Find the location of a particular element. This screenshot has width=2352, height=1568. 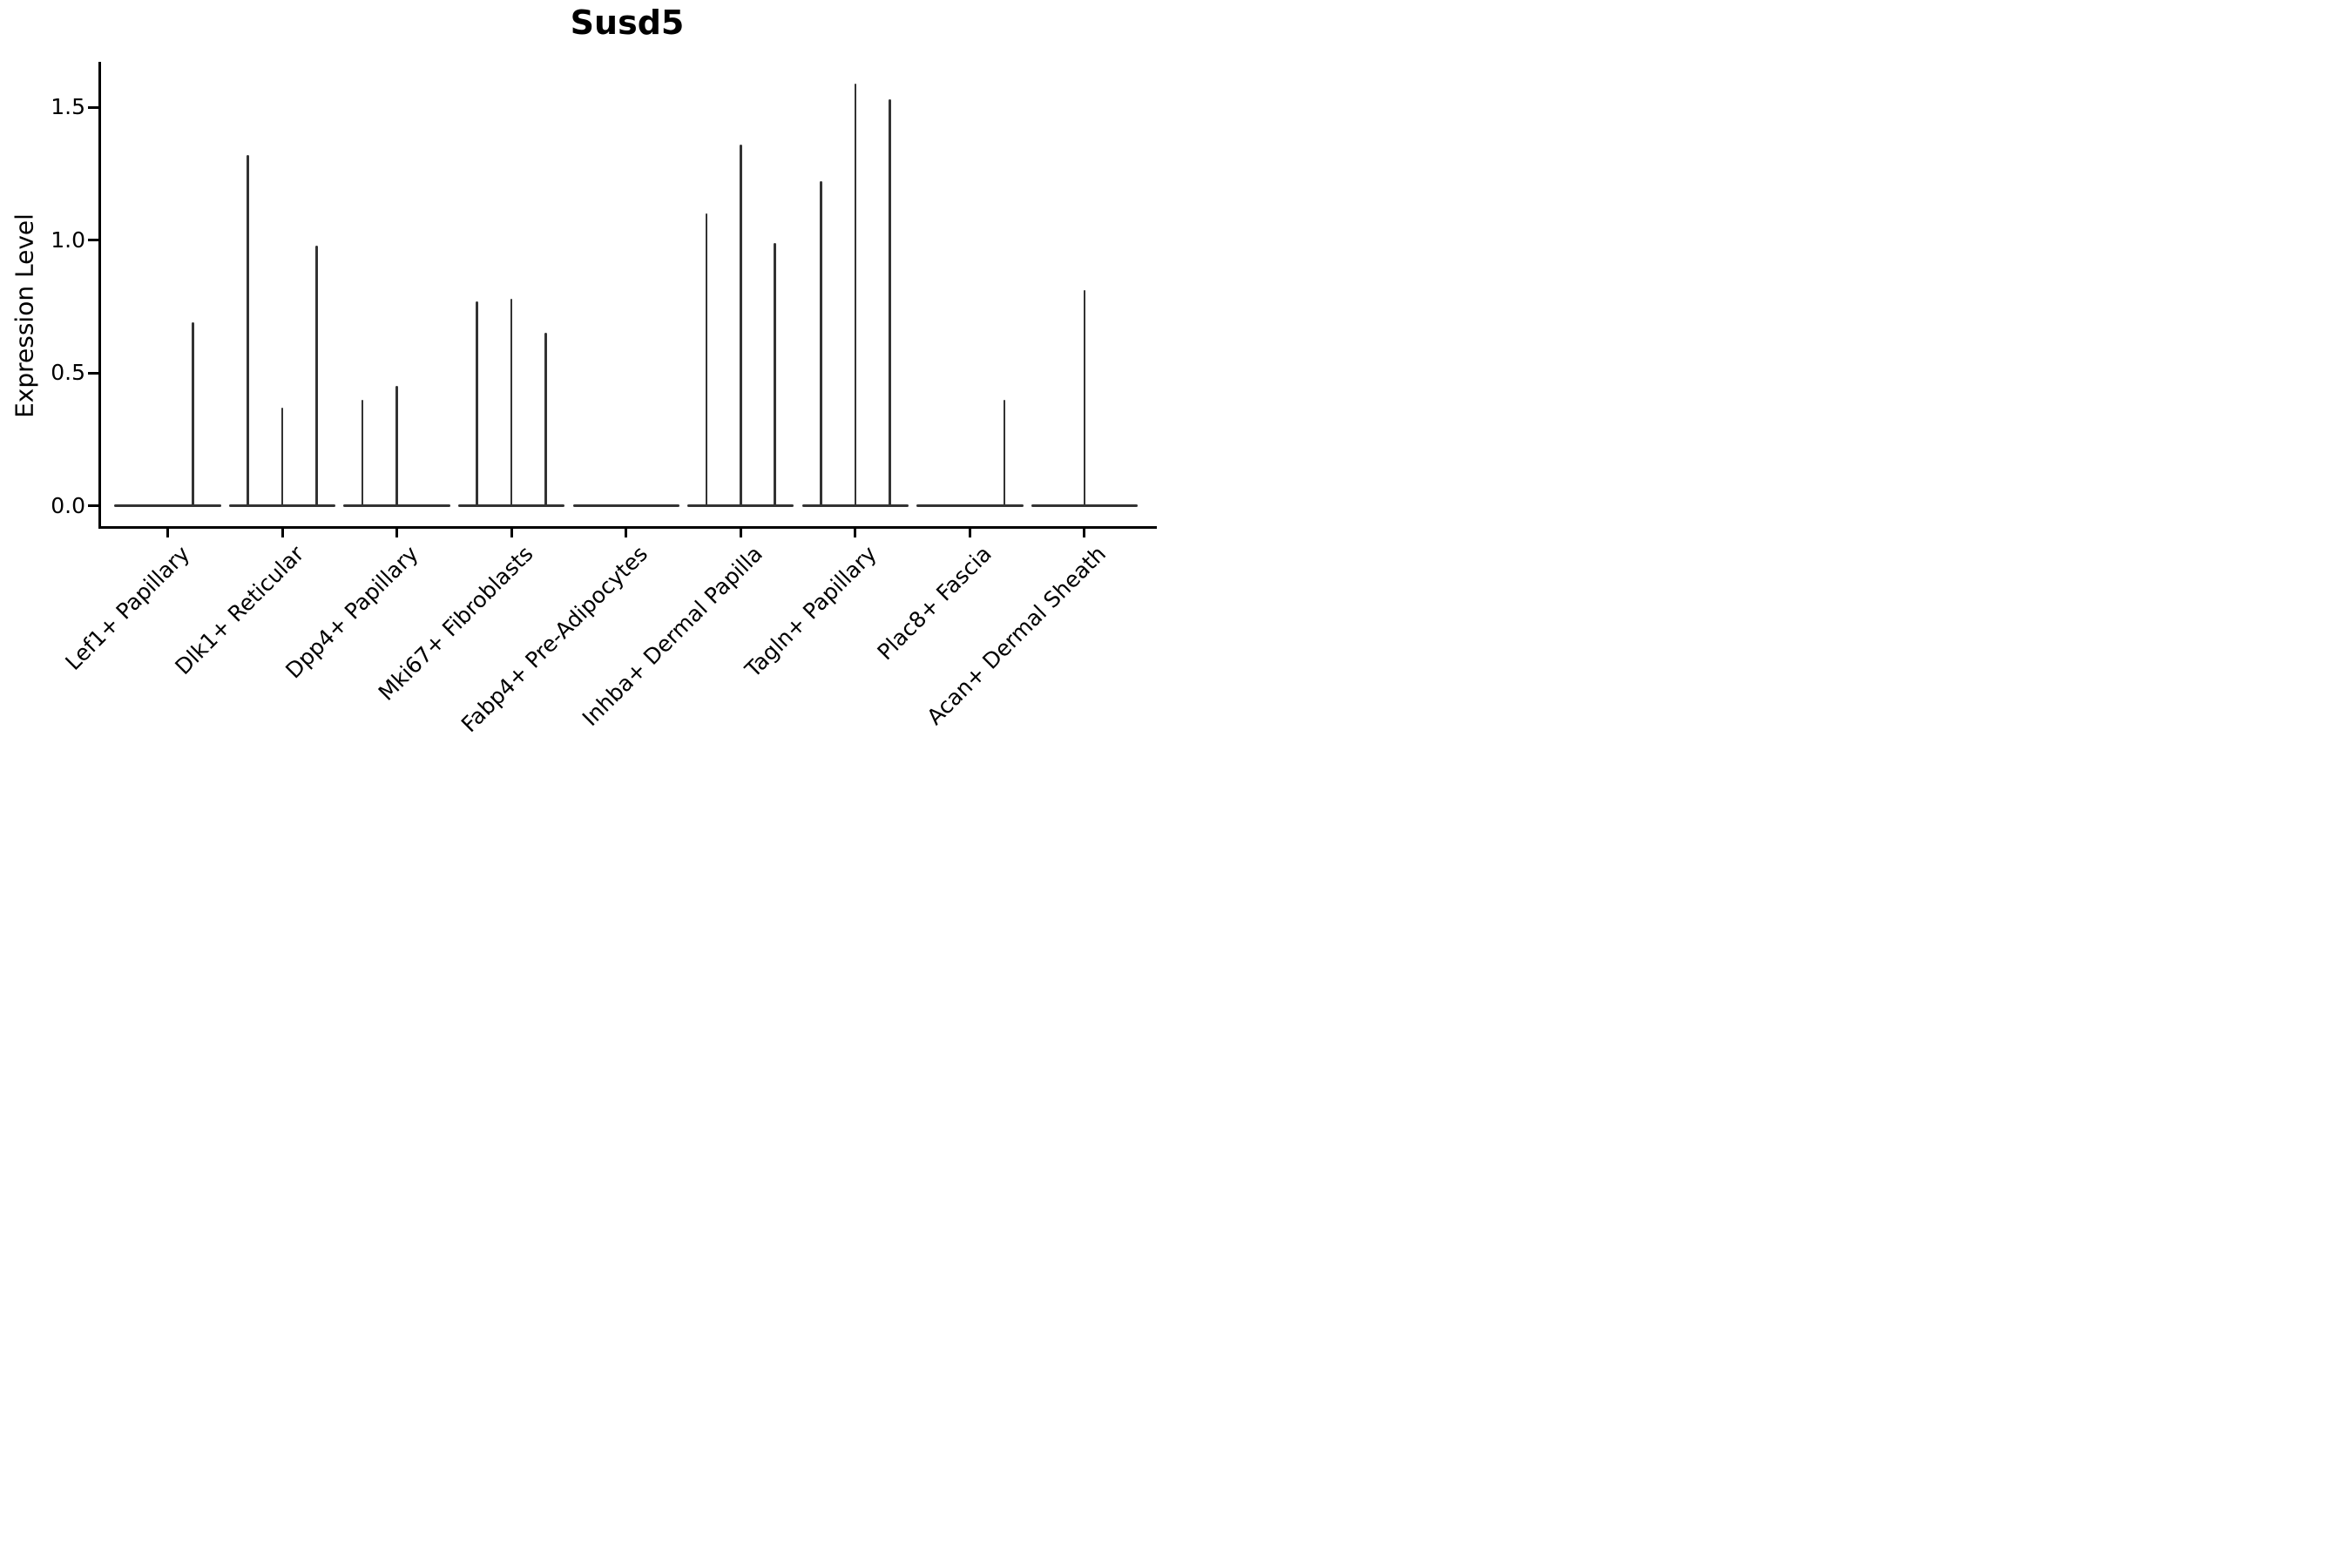

y-tick-label: 0.0 is located at coordinates (68, 505).